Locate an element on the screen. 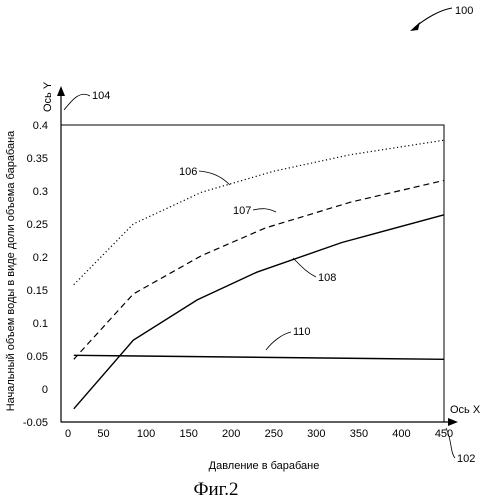  x-axis-arrowhead is located at coordinates (453, 422).